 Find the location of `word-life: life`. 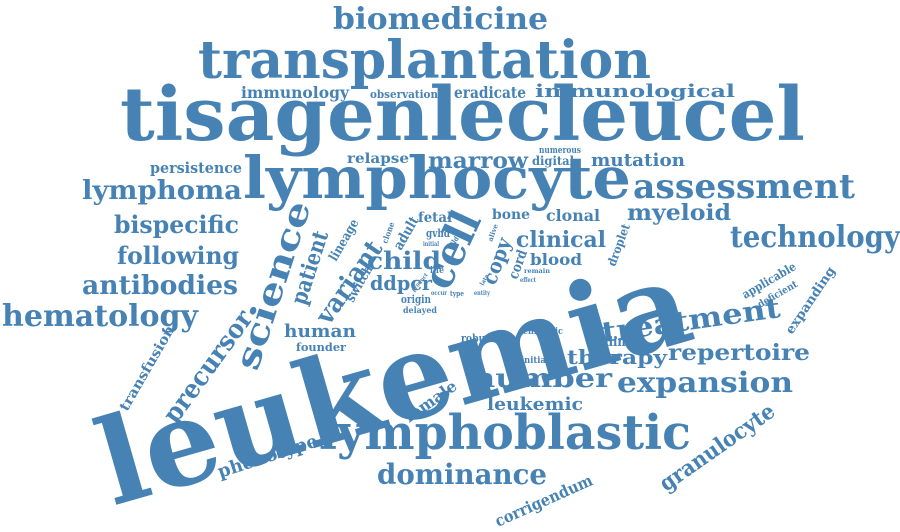

word-life: life is located at coordinates (437, 271).